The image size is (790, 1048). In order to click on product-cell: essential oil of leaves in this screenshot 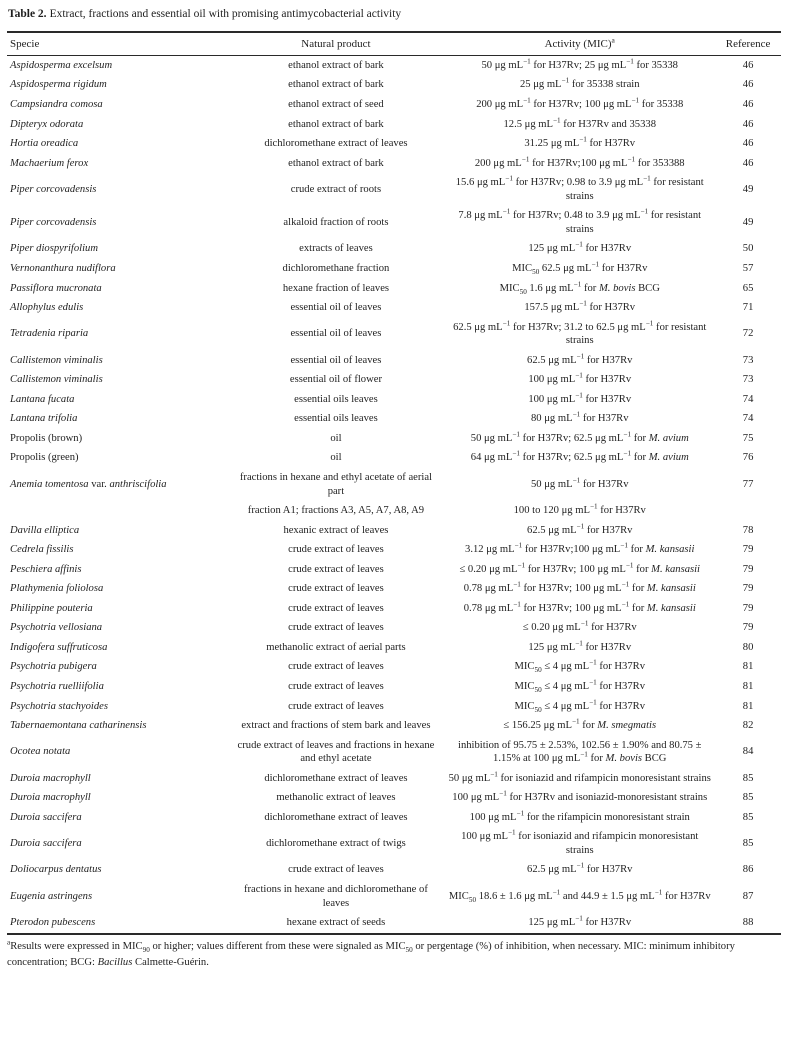, I will do `click(336, 308)`.